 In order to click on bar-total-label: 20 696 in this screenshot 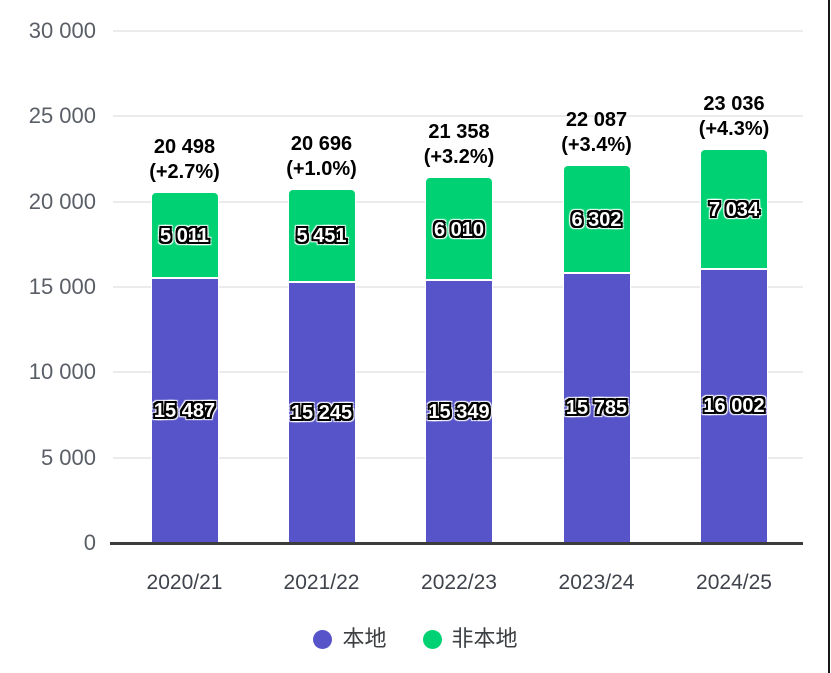, I will do `click(321, 143)`.